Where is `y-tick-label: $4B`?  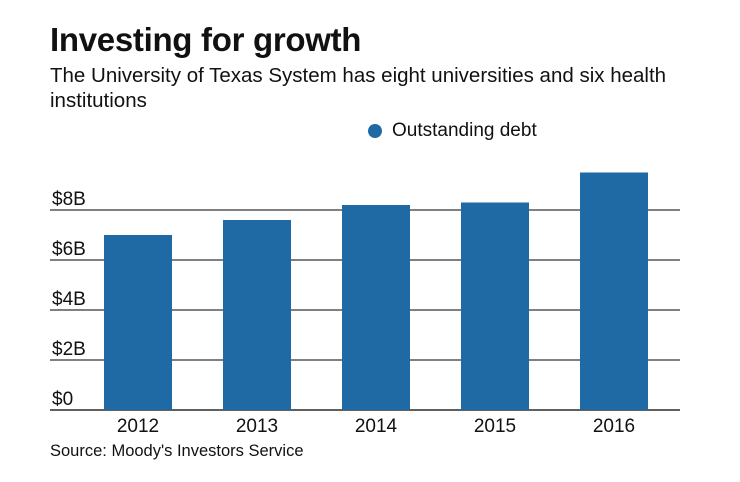 y-tick-label: $4B is located at coordinates (69, 299).